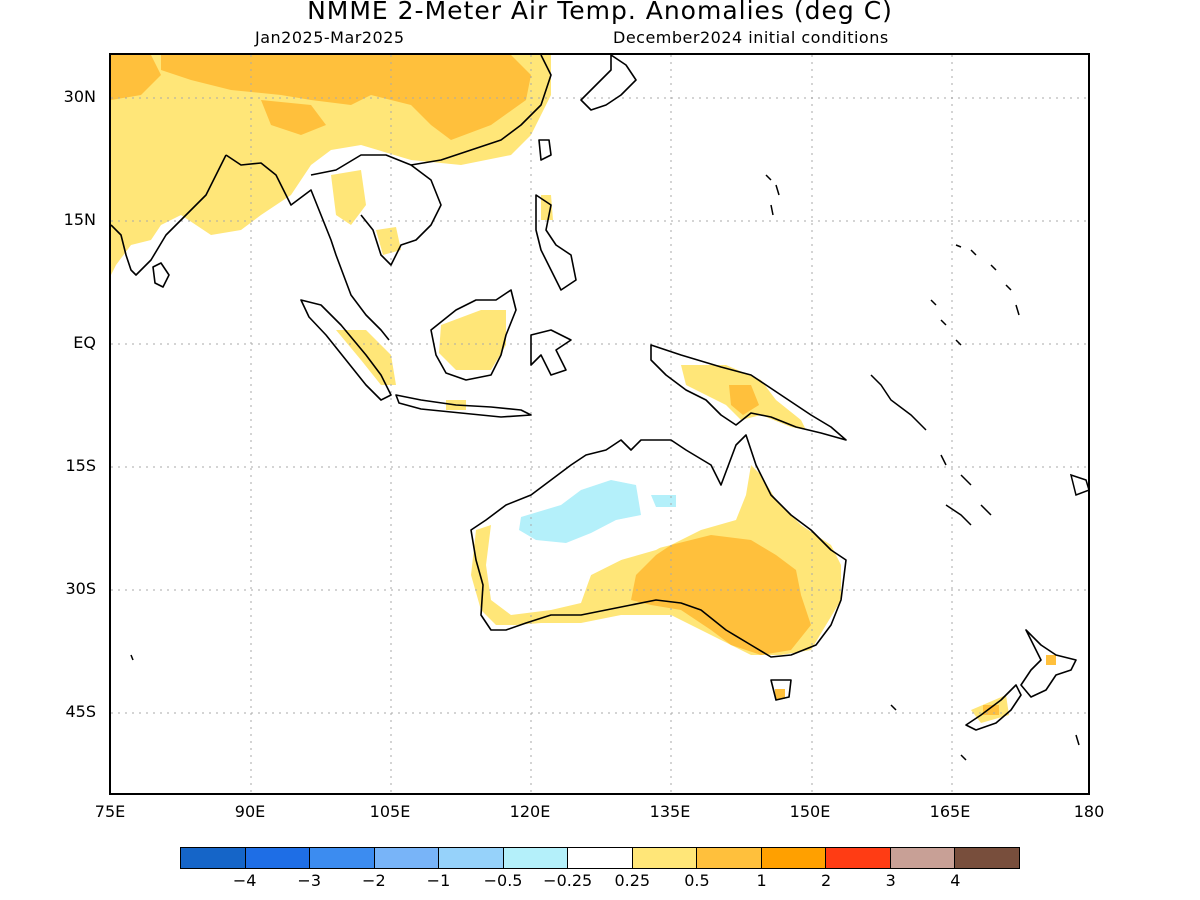  I want to click on thailand-warm, so click(388, 241).